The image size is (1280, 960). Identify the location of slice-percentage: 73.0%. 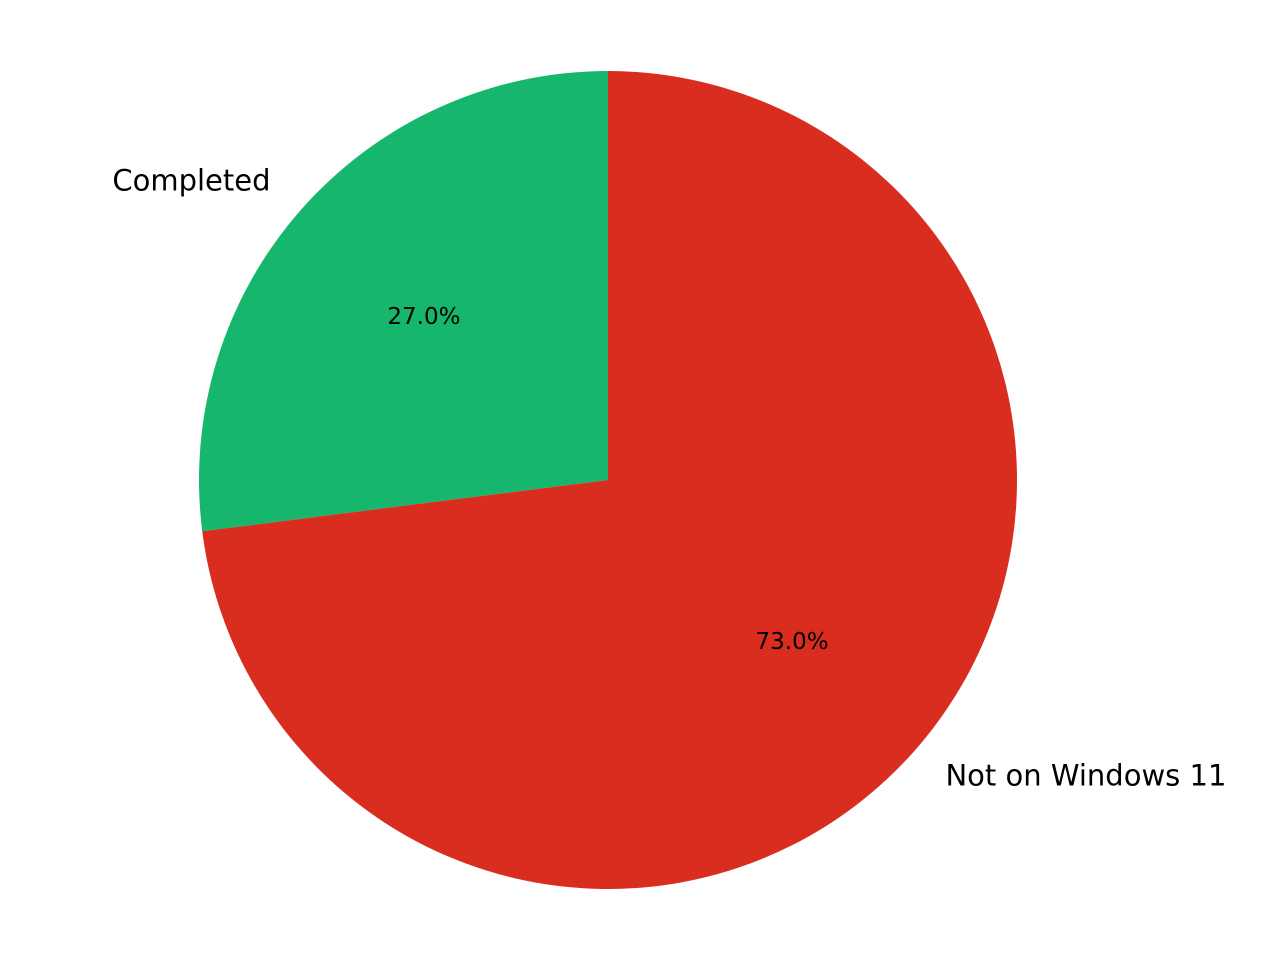
(792, 642).